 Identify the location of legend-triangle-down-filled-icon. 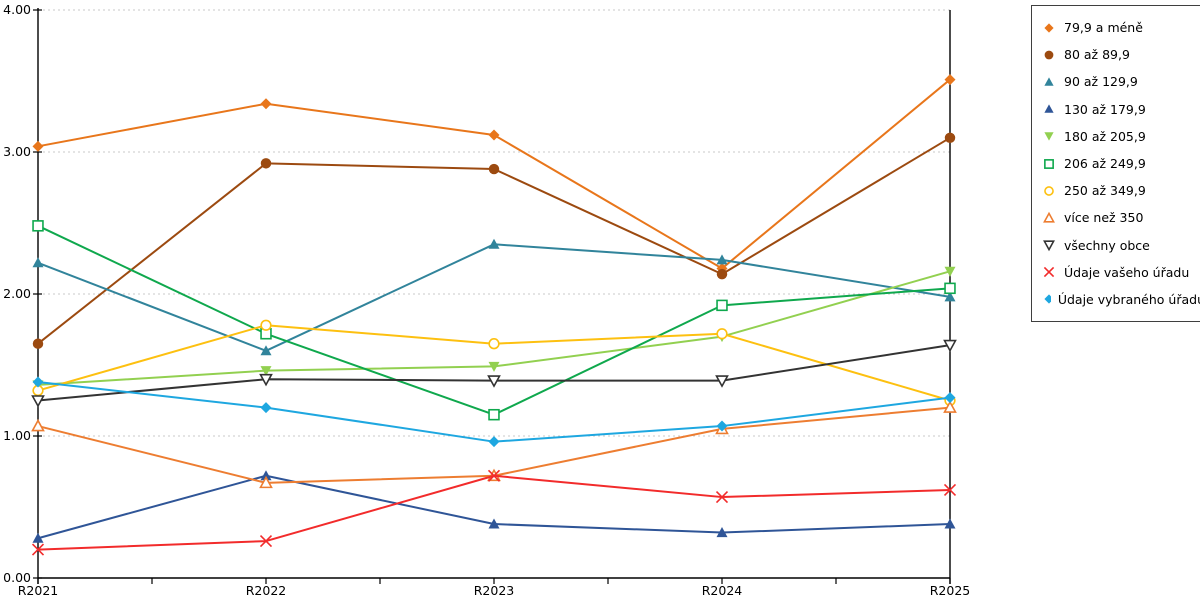
(1049, 136).